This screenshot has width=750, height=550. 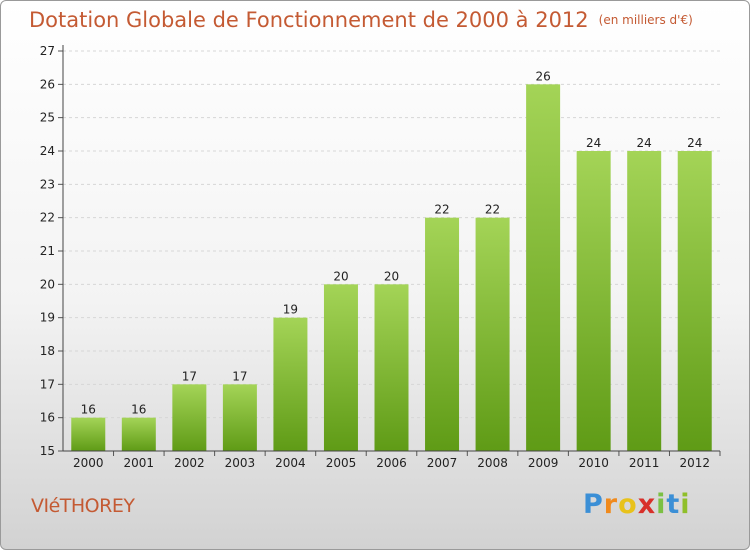 I want to click on y-tick-label: 27, so click(x=47, y=51).